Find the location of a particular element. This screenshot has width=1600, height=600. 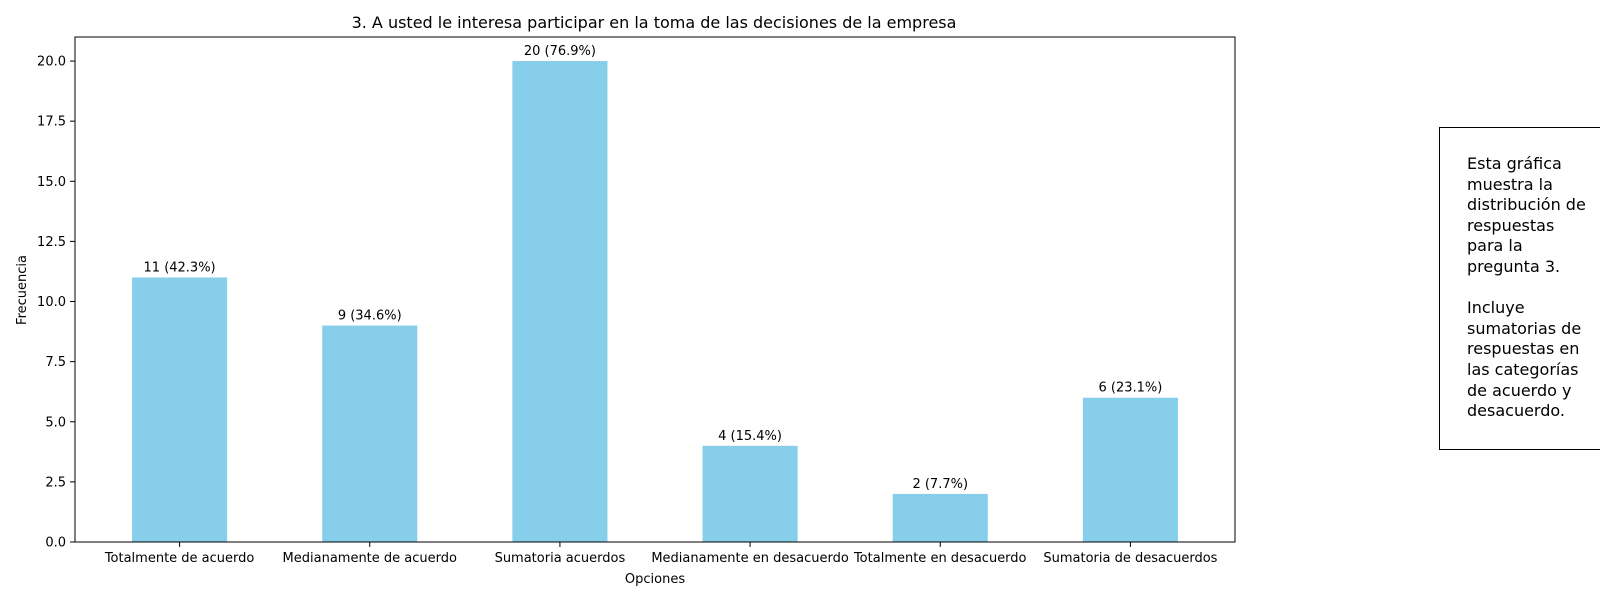

bar-value-label-4: 2 (7.7%) is located at coordinates (940, 484).